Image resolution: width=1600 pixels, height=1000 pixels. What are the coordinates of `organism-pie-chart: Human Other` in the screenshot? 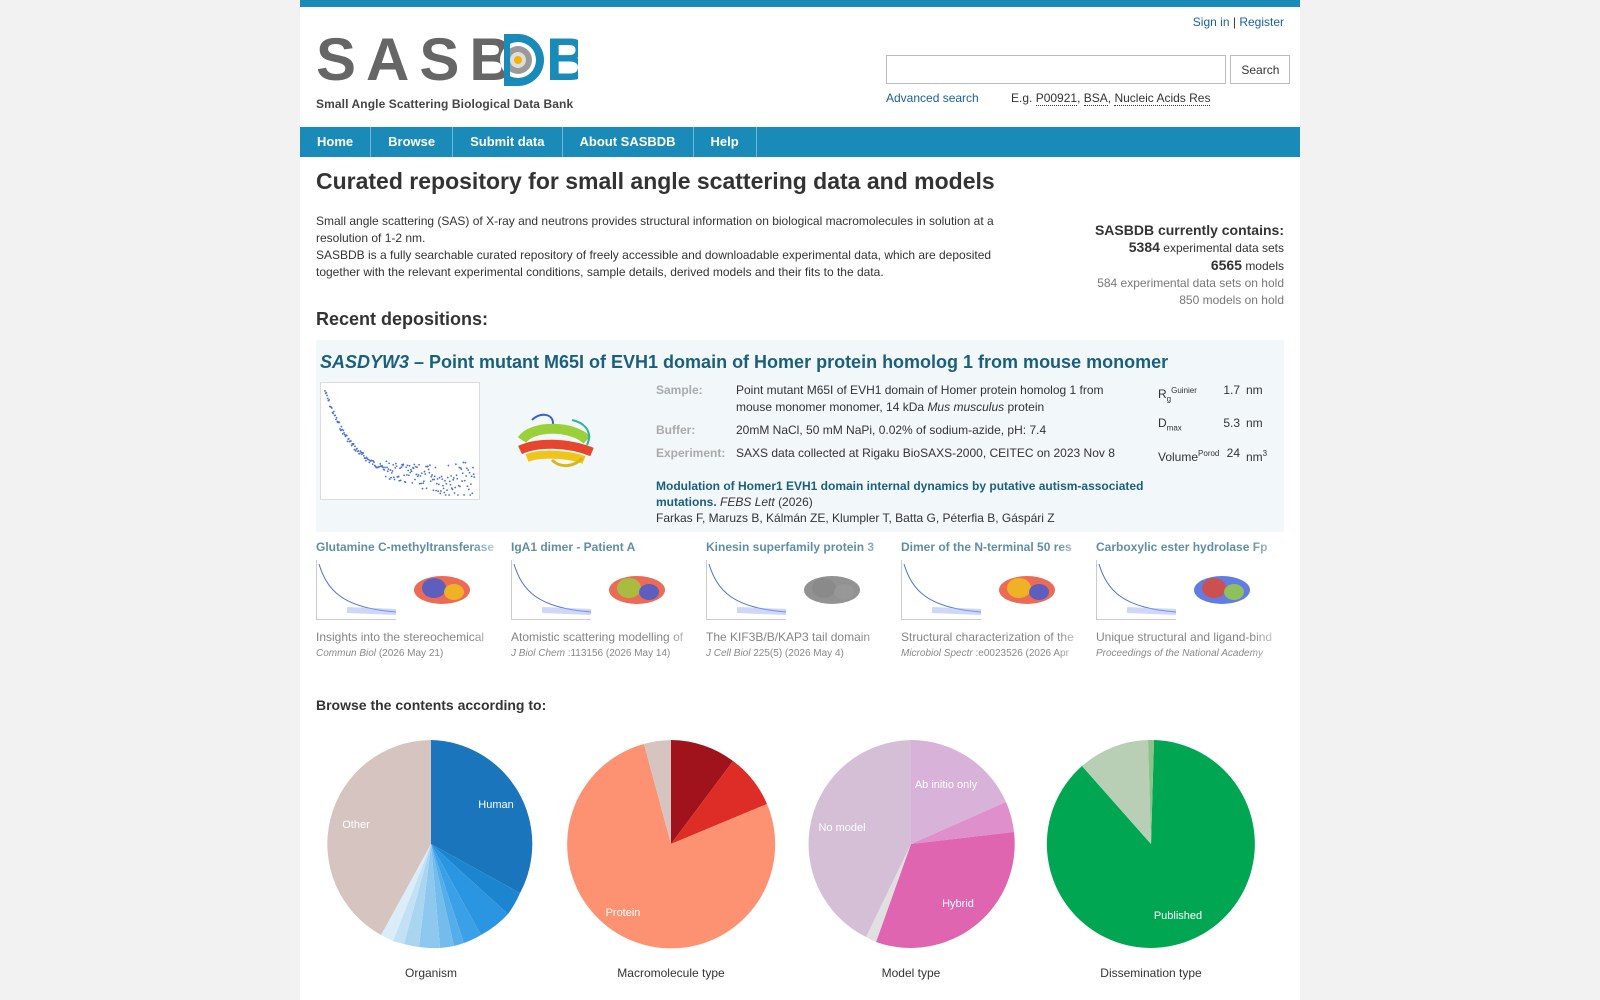 It's located at (431, 846).